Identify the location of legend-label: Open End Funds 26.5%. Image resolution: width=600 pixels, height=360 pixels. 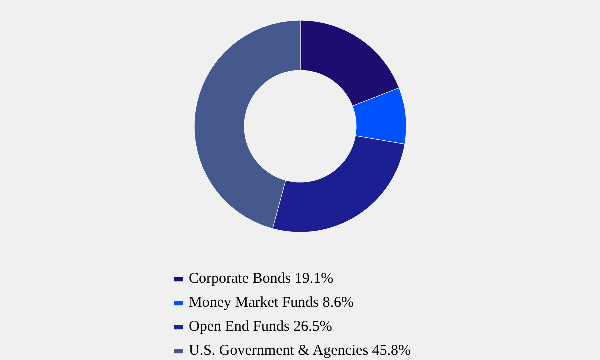
(260, 327).